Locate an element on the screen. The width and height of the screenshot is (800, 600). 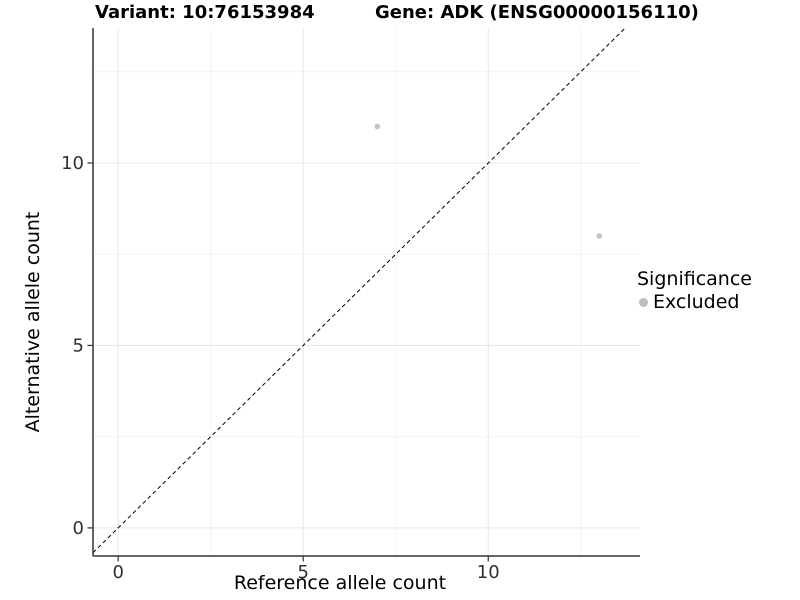
x-tick-label: 0 is located at coordinates (117, 572).